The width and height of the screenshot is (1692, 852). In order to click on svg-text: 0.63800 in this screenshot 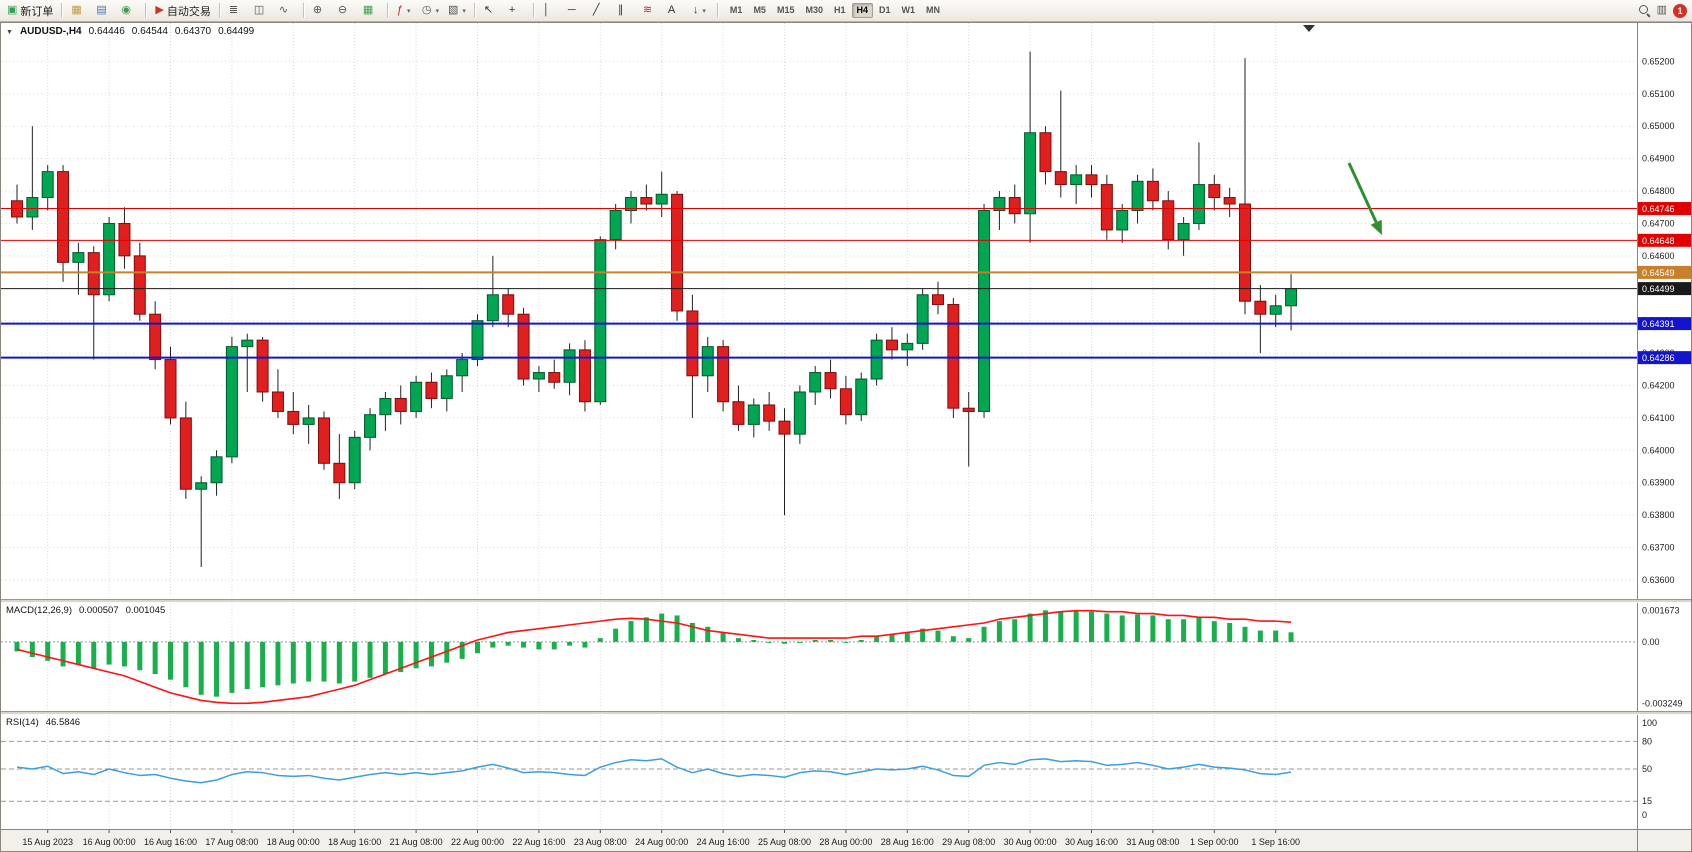, I will do `click(1658, 515)`.